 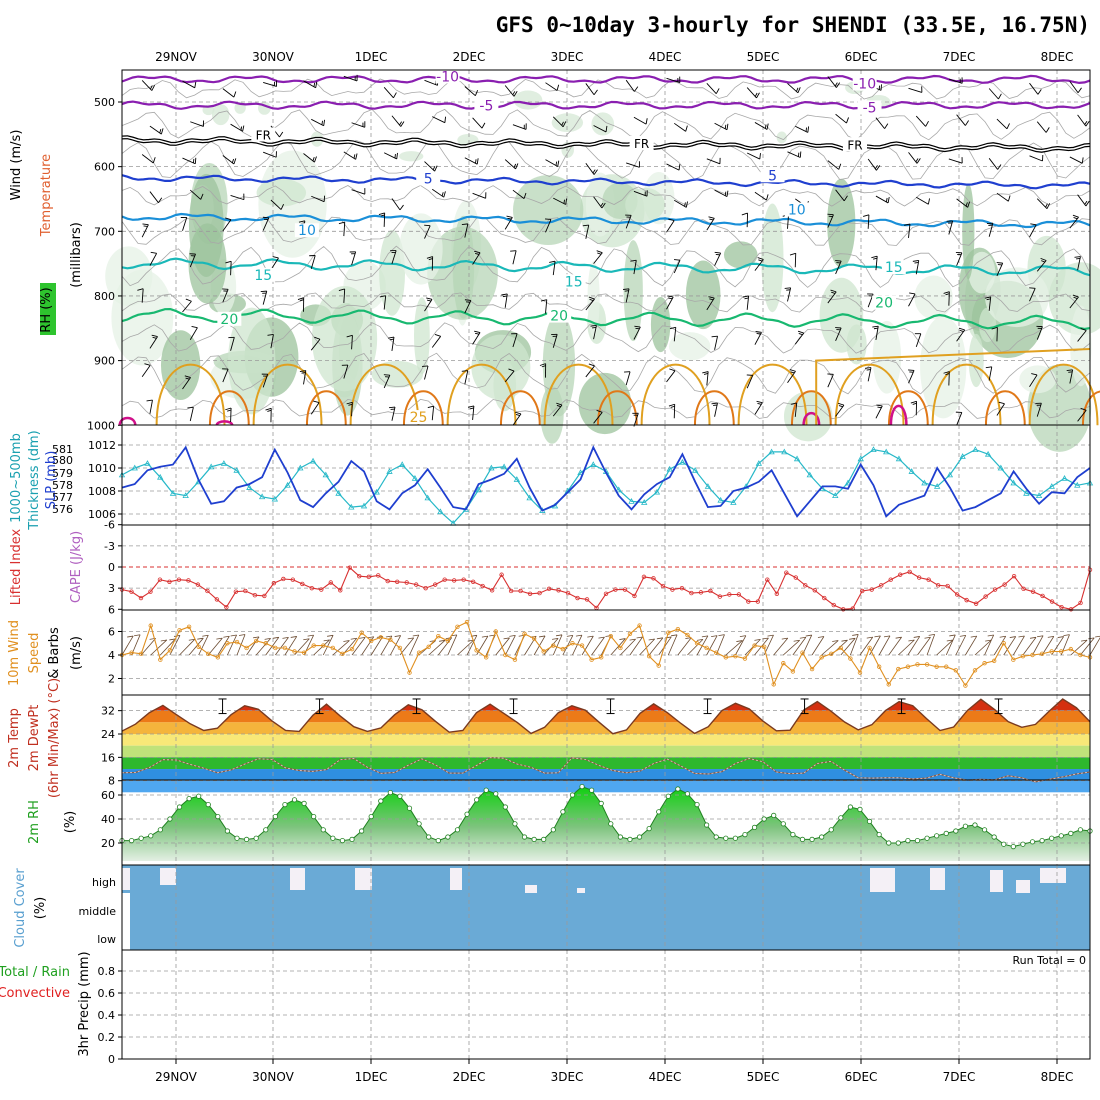 I want to click on contour-label: 10, so click(x=307, y=231).